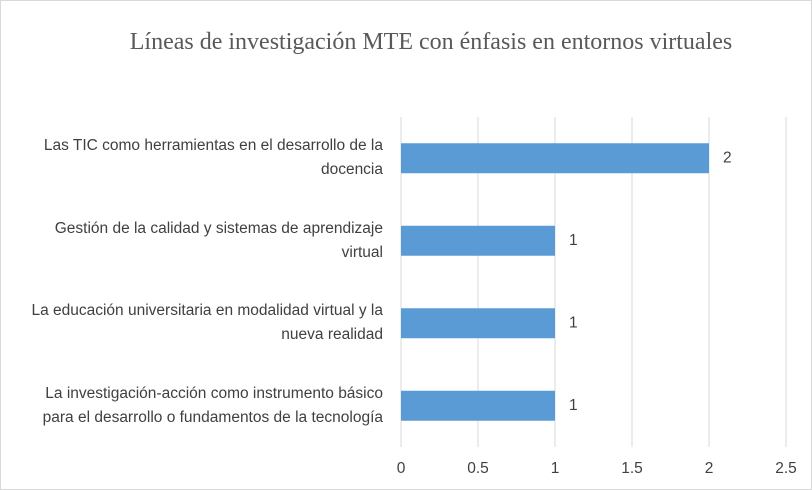 This screenshot has width=812, height=490. Describe the element at coordinates (727, 157) in the screenshot. I see `data-label: 2` at that location.